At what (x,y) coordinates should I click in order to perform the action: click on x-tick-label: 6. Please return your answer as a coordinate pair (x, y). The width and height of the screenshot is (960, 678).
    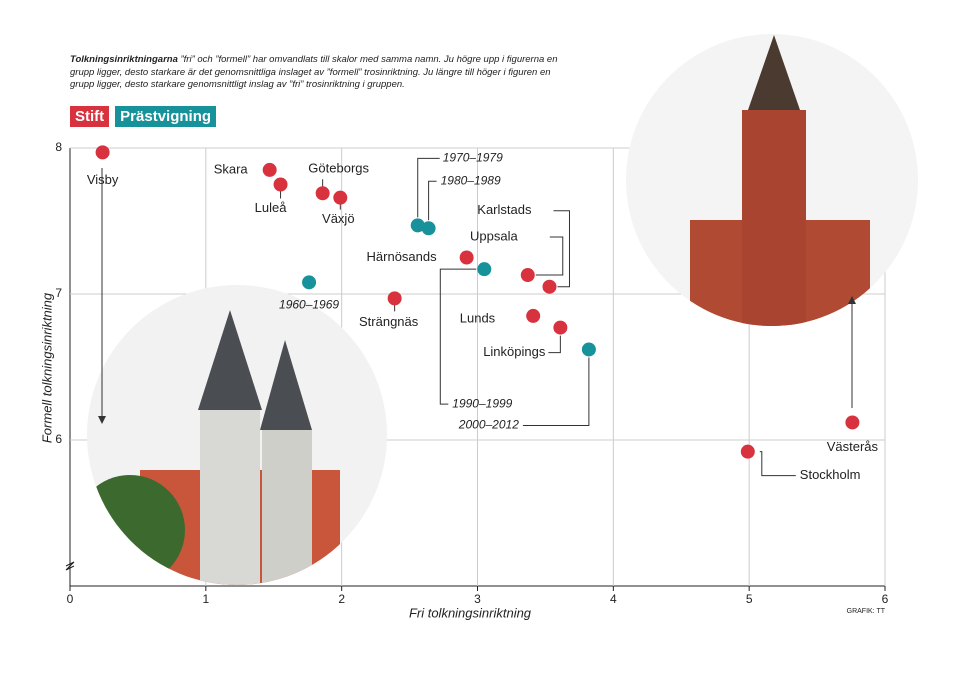
    Looking at the image, I should click on (885, 599).